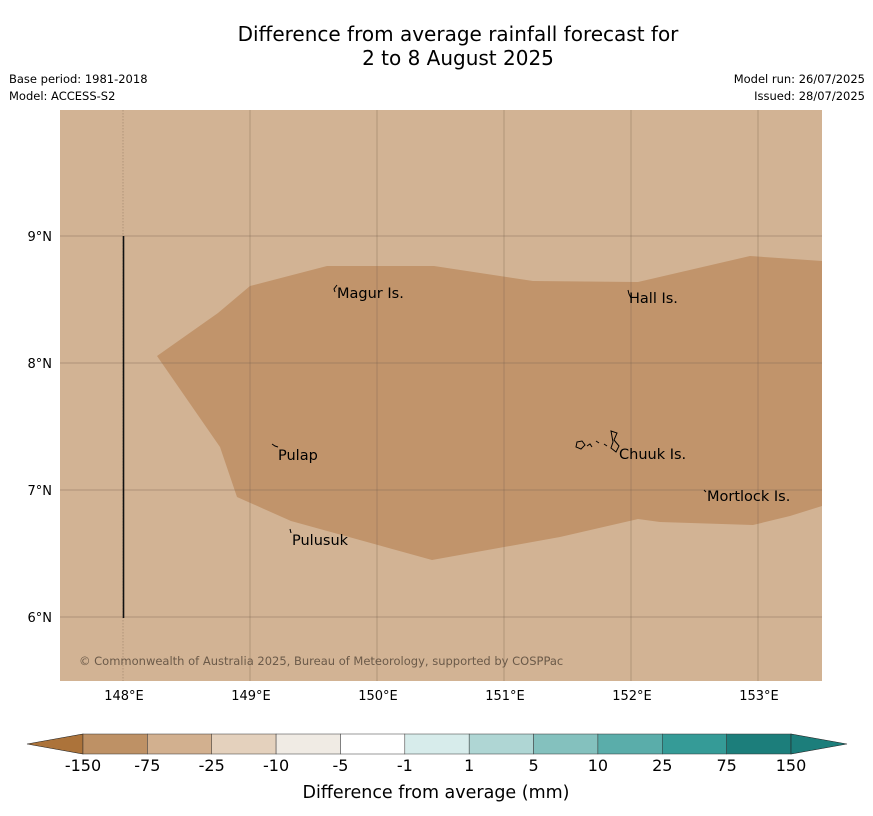 The width and height of the screenshot is (873, 816). I want to click on colorbar-tick-label: 25, so click(662, 765).